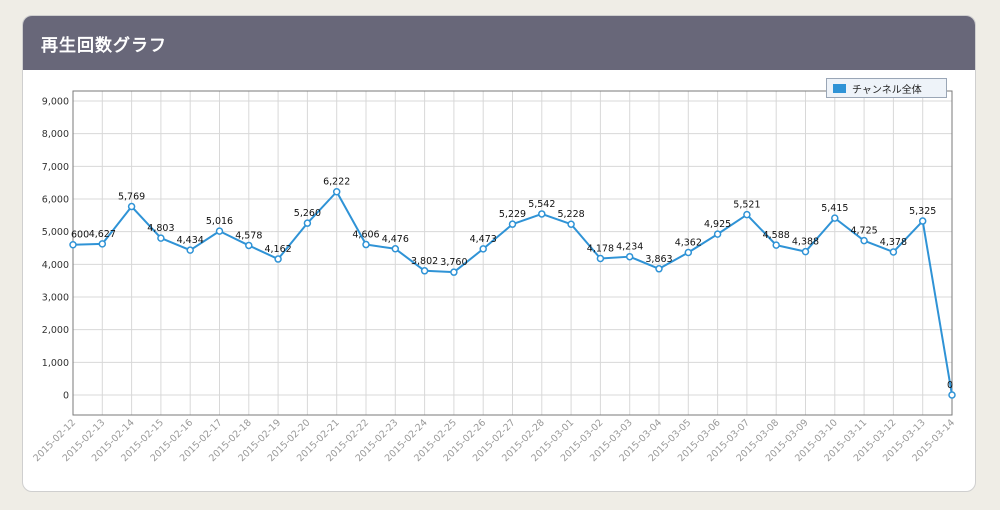 The width and height of the screenshot is (1000, 510). I want to click on legend-label: チャンネル全体, so click(887, 90).